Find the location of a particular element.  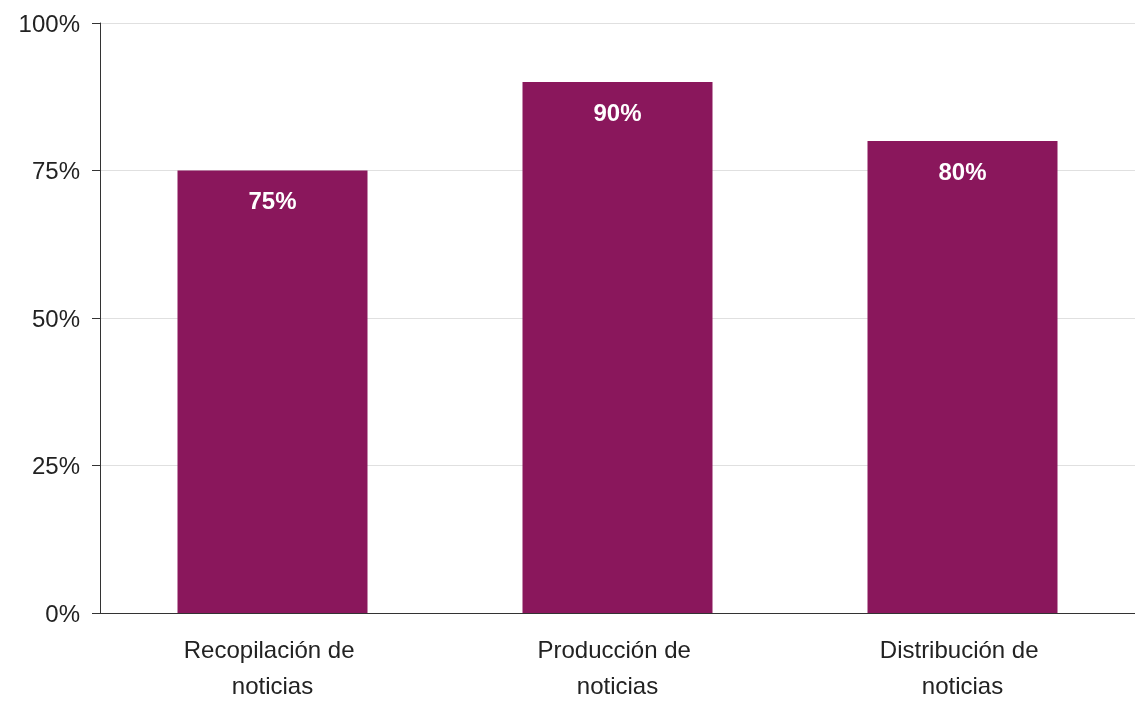

y-tick-label: 75% is located at coordinates (55, 170).